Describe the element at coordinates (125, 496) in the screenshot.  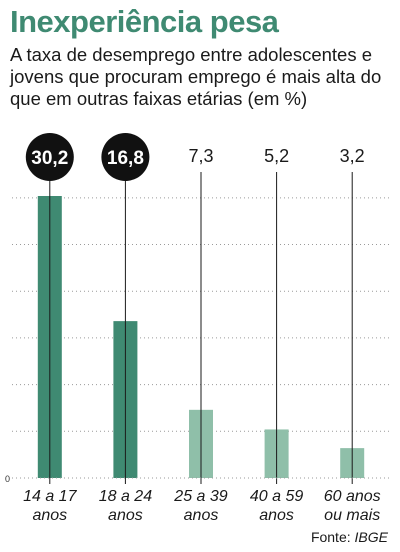
I see `x-tick-label: 18 a 24` at that location.